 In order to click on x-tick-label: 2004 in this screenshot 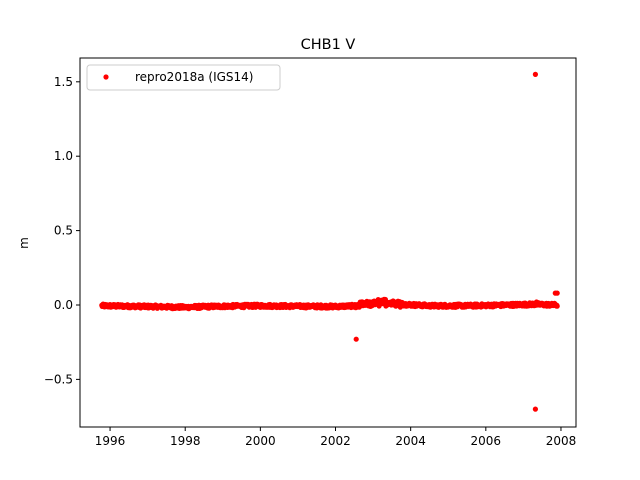, I will do `click(410, 441)`.